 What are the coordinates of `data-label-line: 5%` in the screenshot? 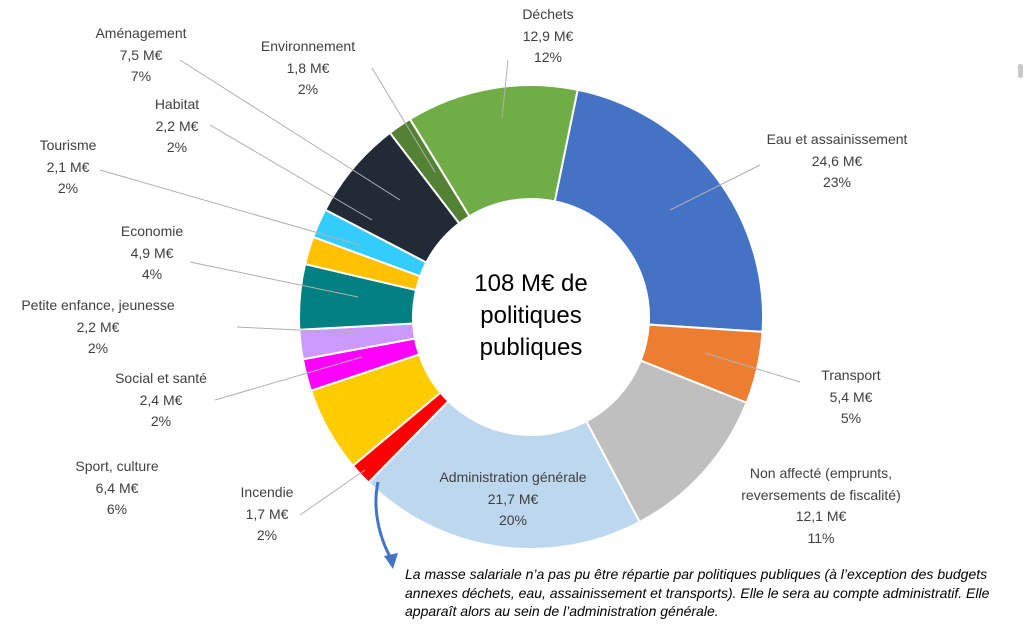 It's located at (851, 418).